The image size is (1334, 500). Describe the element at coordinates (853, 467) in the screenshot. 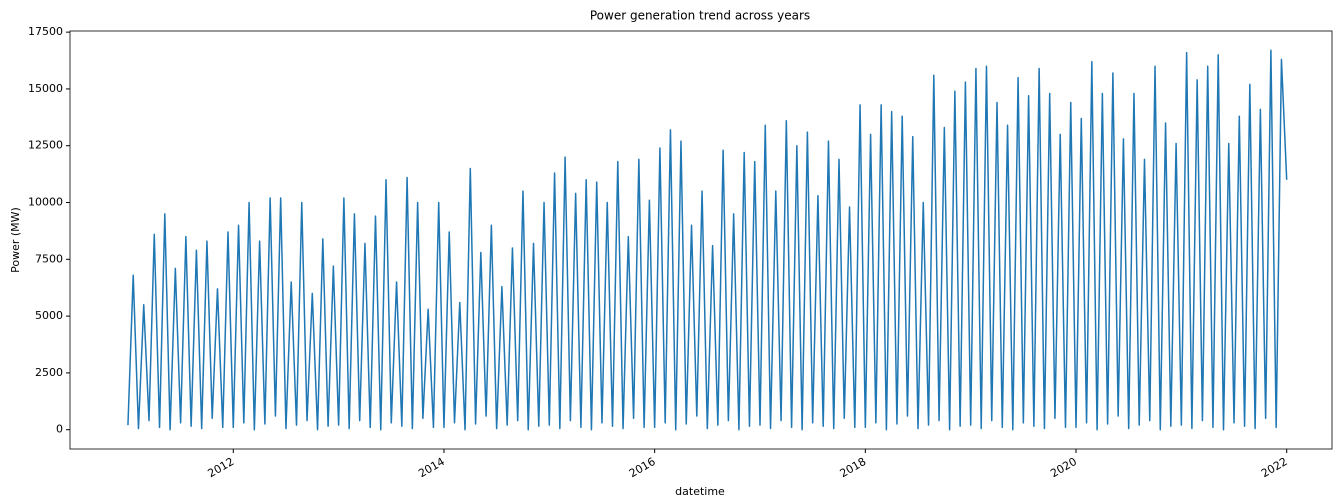

I see `x-tick-label: 2018` at that location.